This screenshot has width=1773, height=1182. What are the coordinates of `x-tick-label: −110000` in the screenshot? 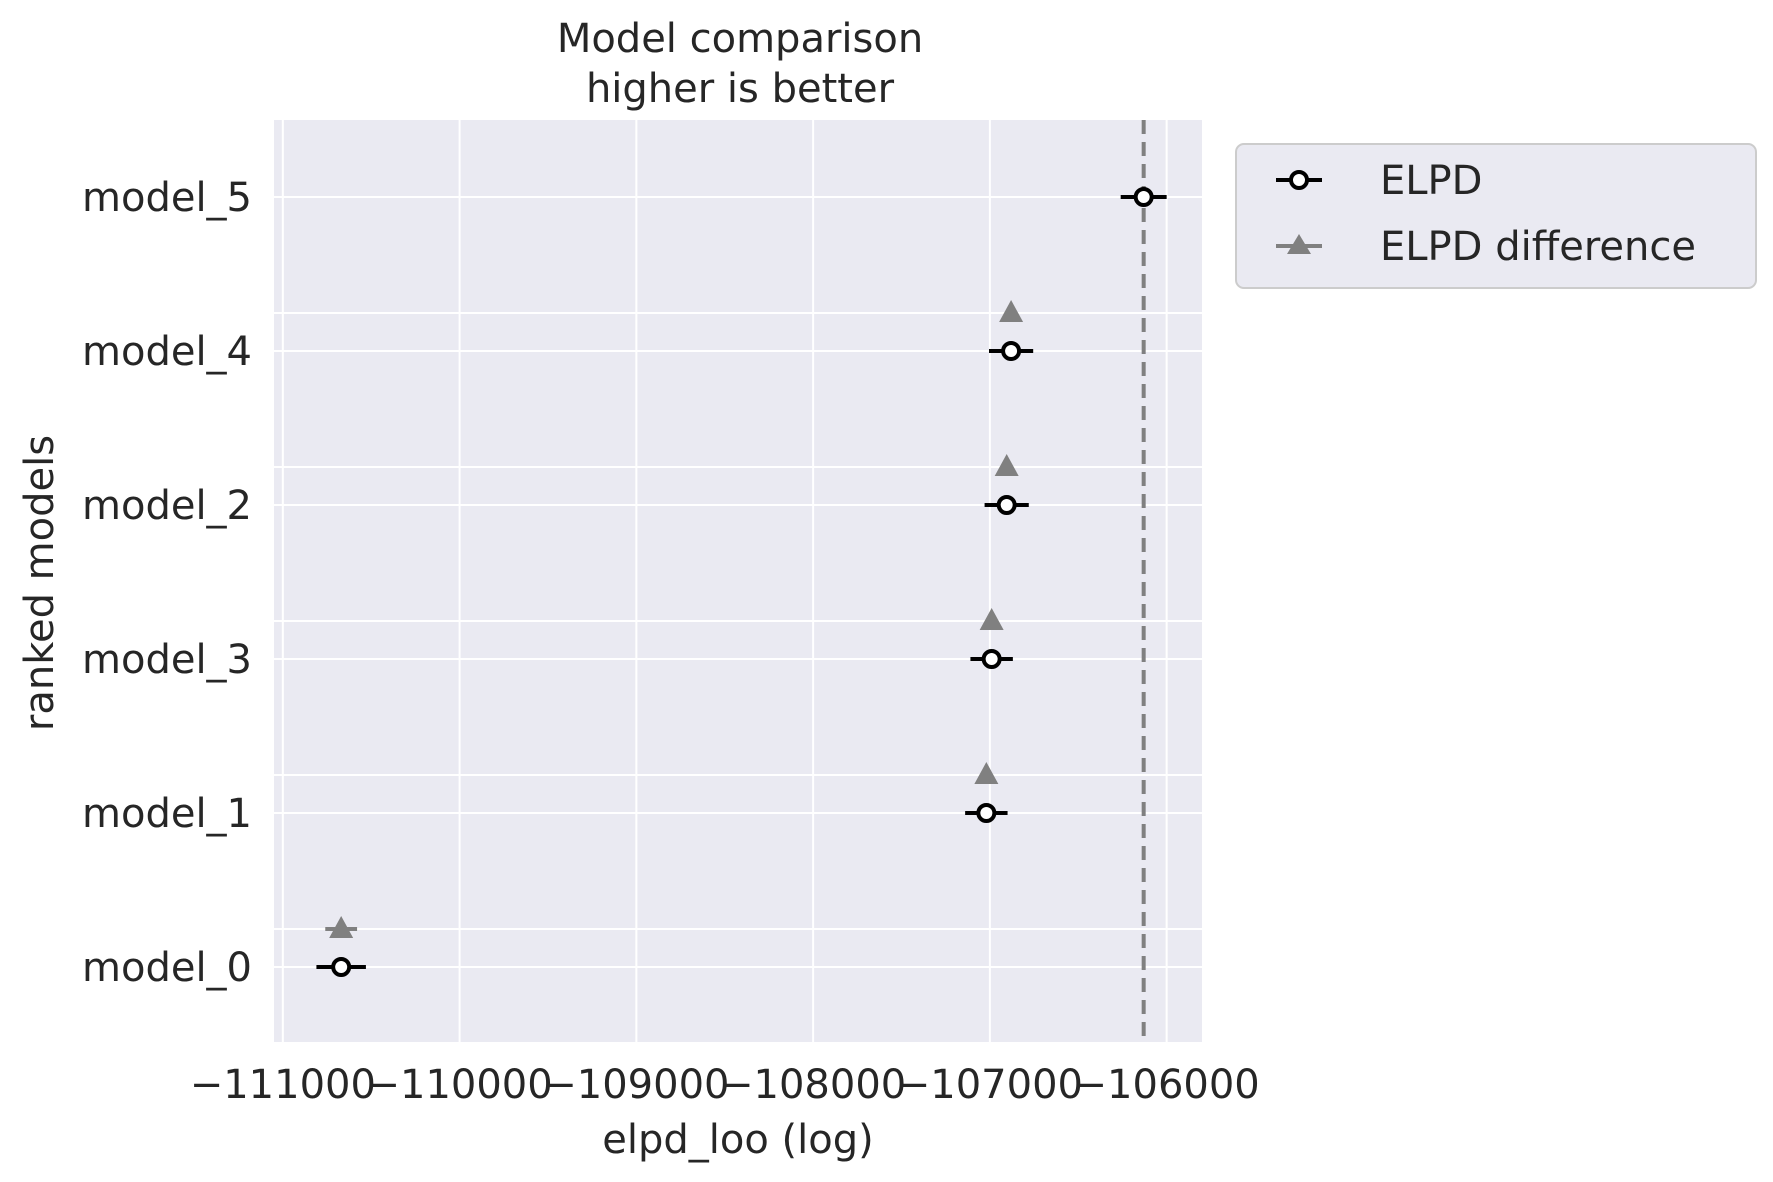 It's located at (459, 1085).